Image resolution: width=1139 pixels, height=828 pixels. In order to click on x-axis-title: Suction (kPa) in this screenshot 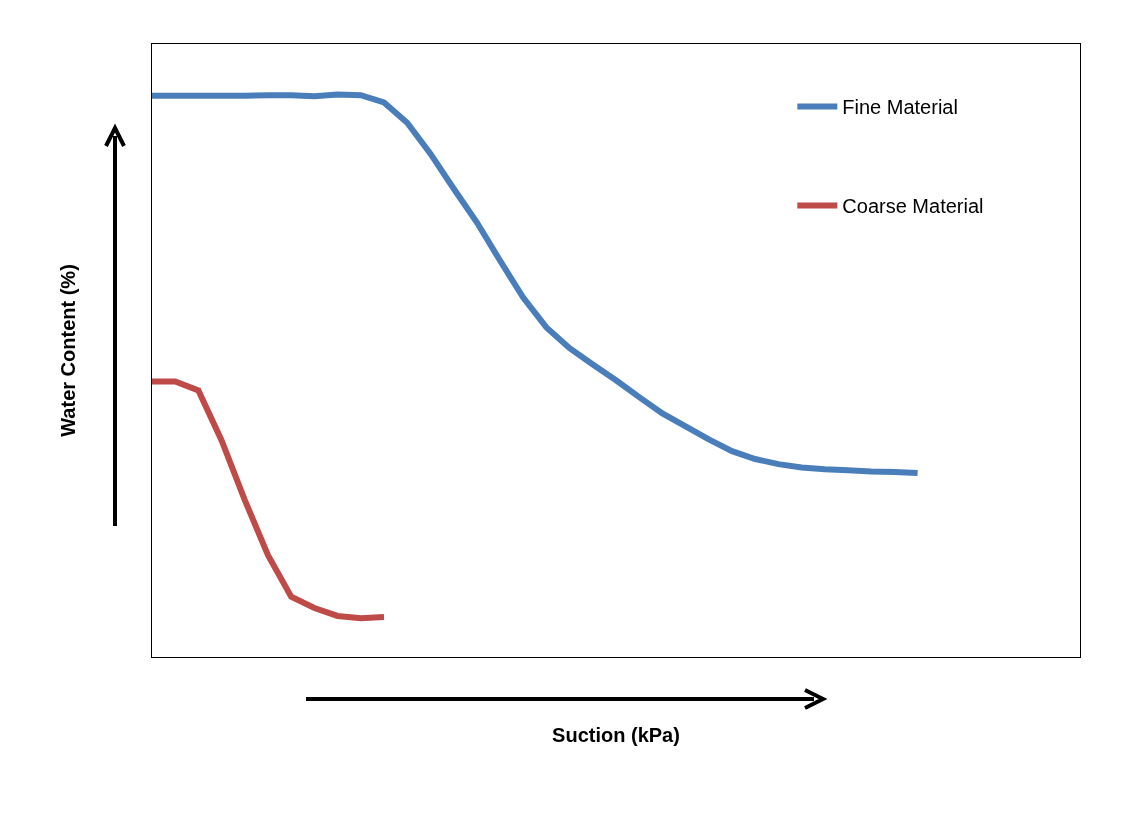, I will do `click(616, 734)`.